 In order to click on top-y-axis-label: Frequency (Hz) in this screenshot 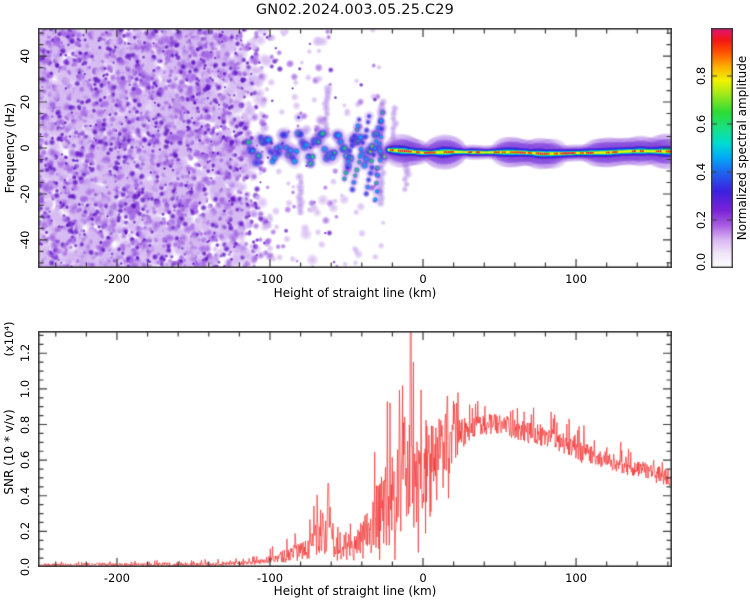, I will do `click(10, 148)`.